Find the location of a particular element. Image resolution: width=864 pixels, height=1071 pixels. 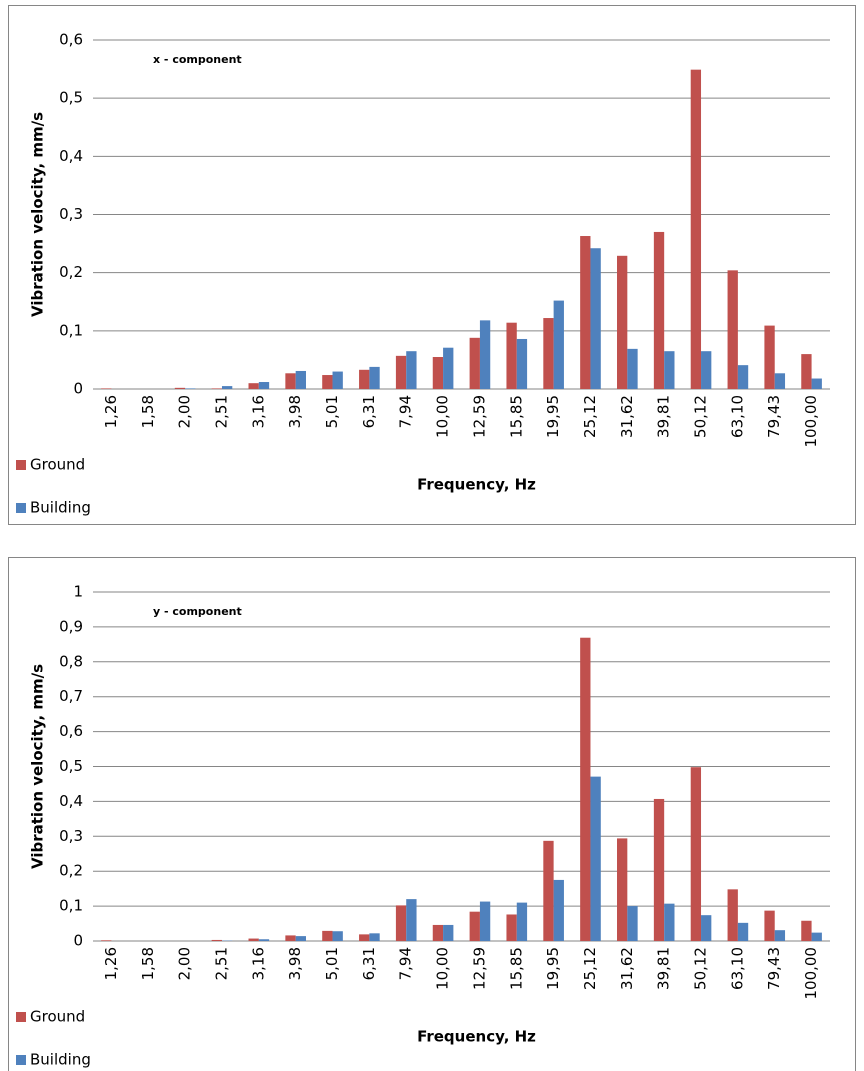

x-tick-label: 50,12 is located at coordinates (701, 968).